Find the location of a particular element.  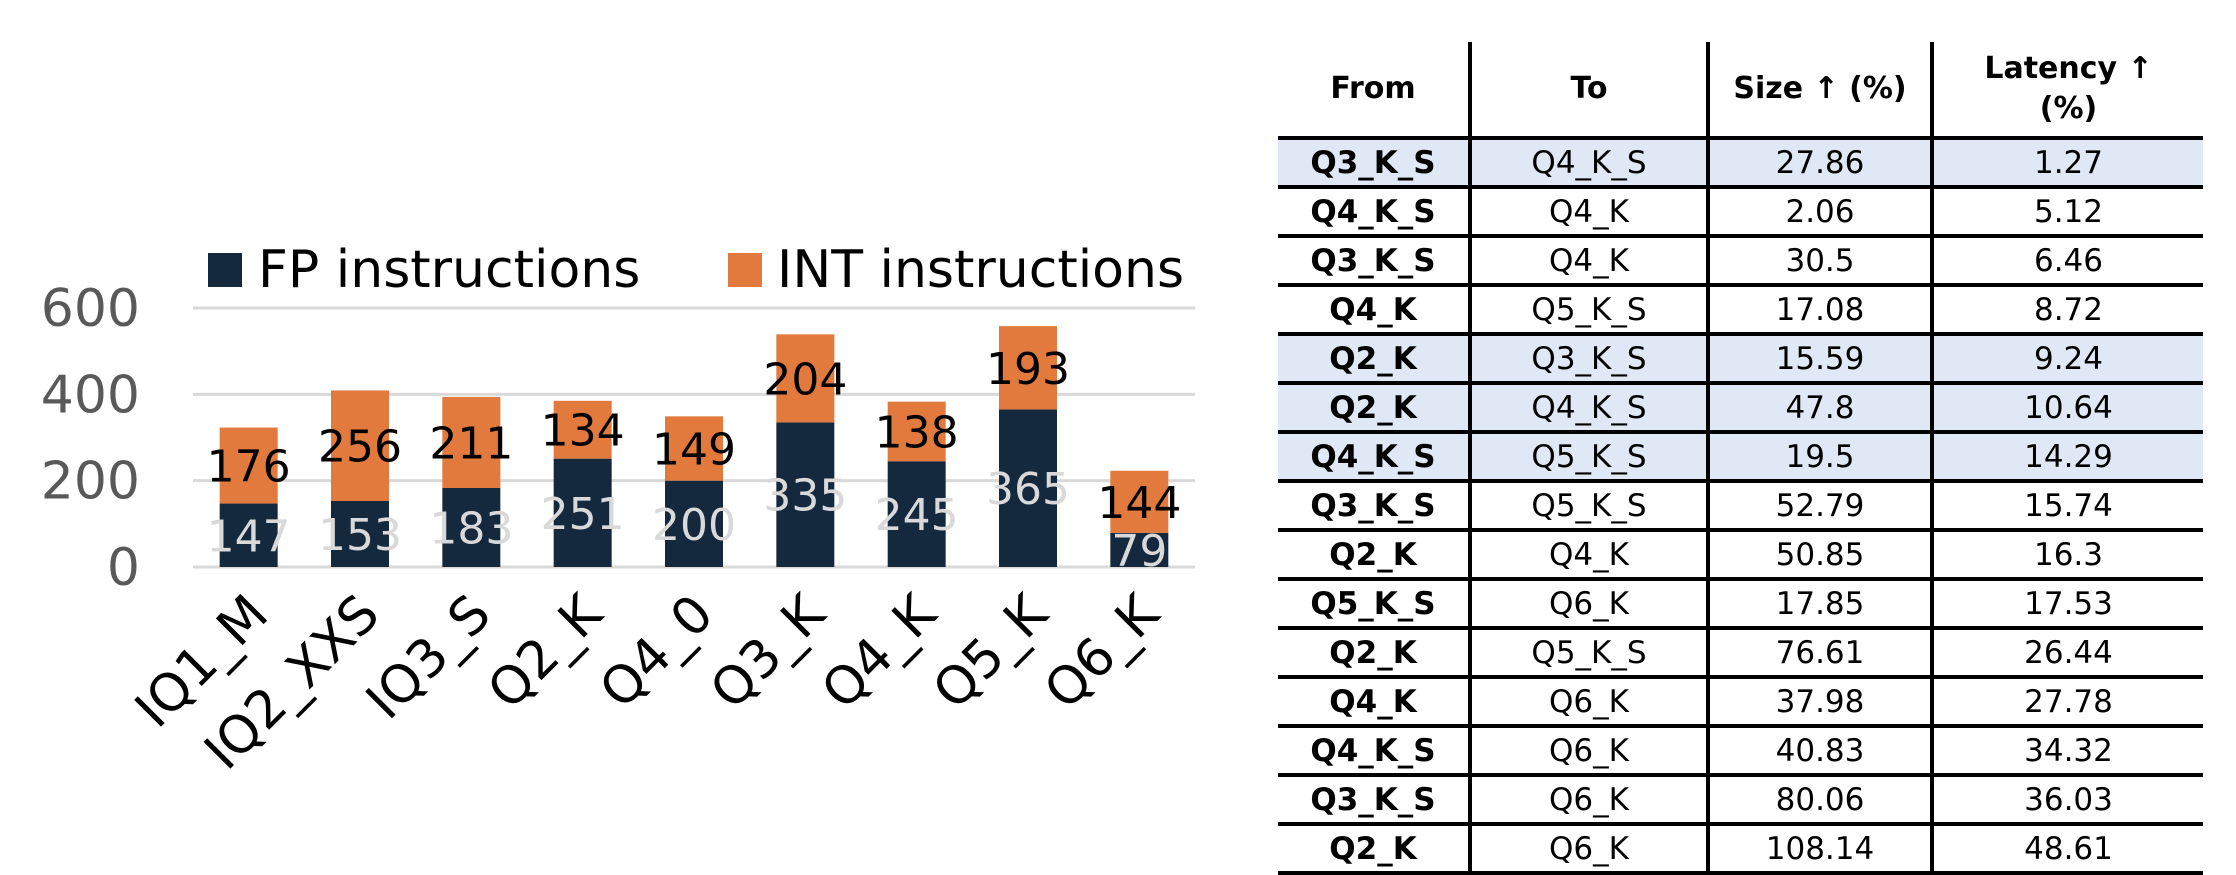

table-row: Q4_K_S Q4_K 2.06 5.12 is located at coordinates (1740, 212).